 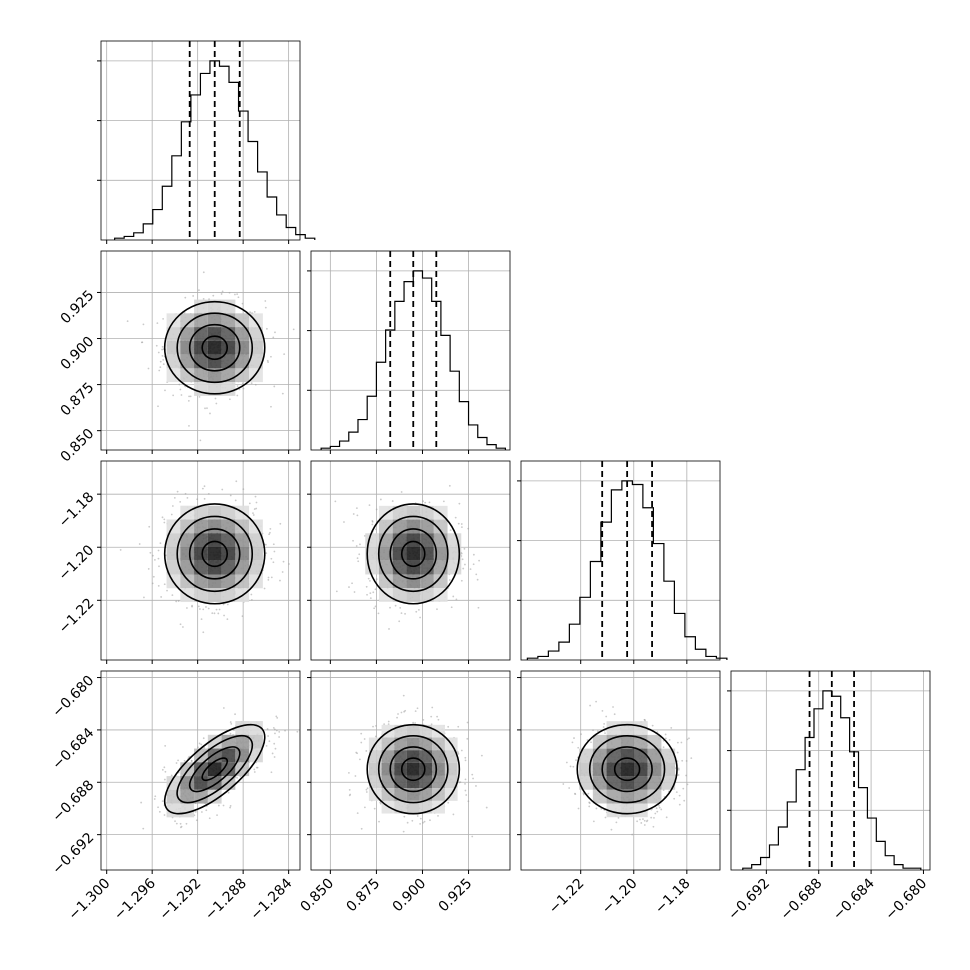 I want to click on y-tick-label: 0.850, so click(x=78, y=446).